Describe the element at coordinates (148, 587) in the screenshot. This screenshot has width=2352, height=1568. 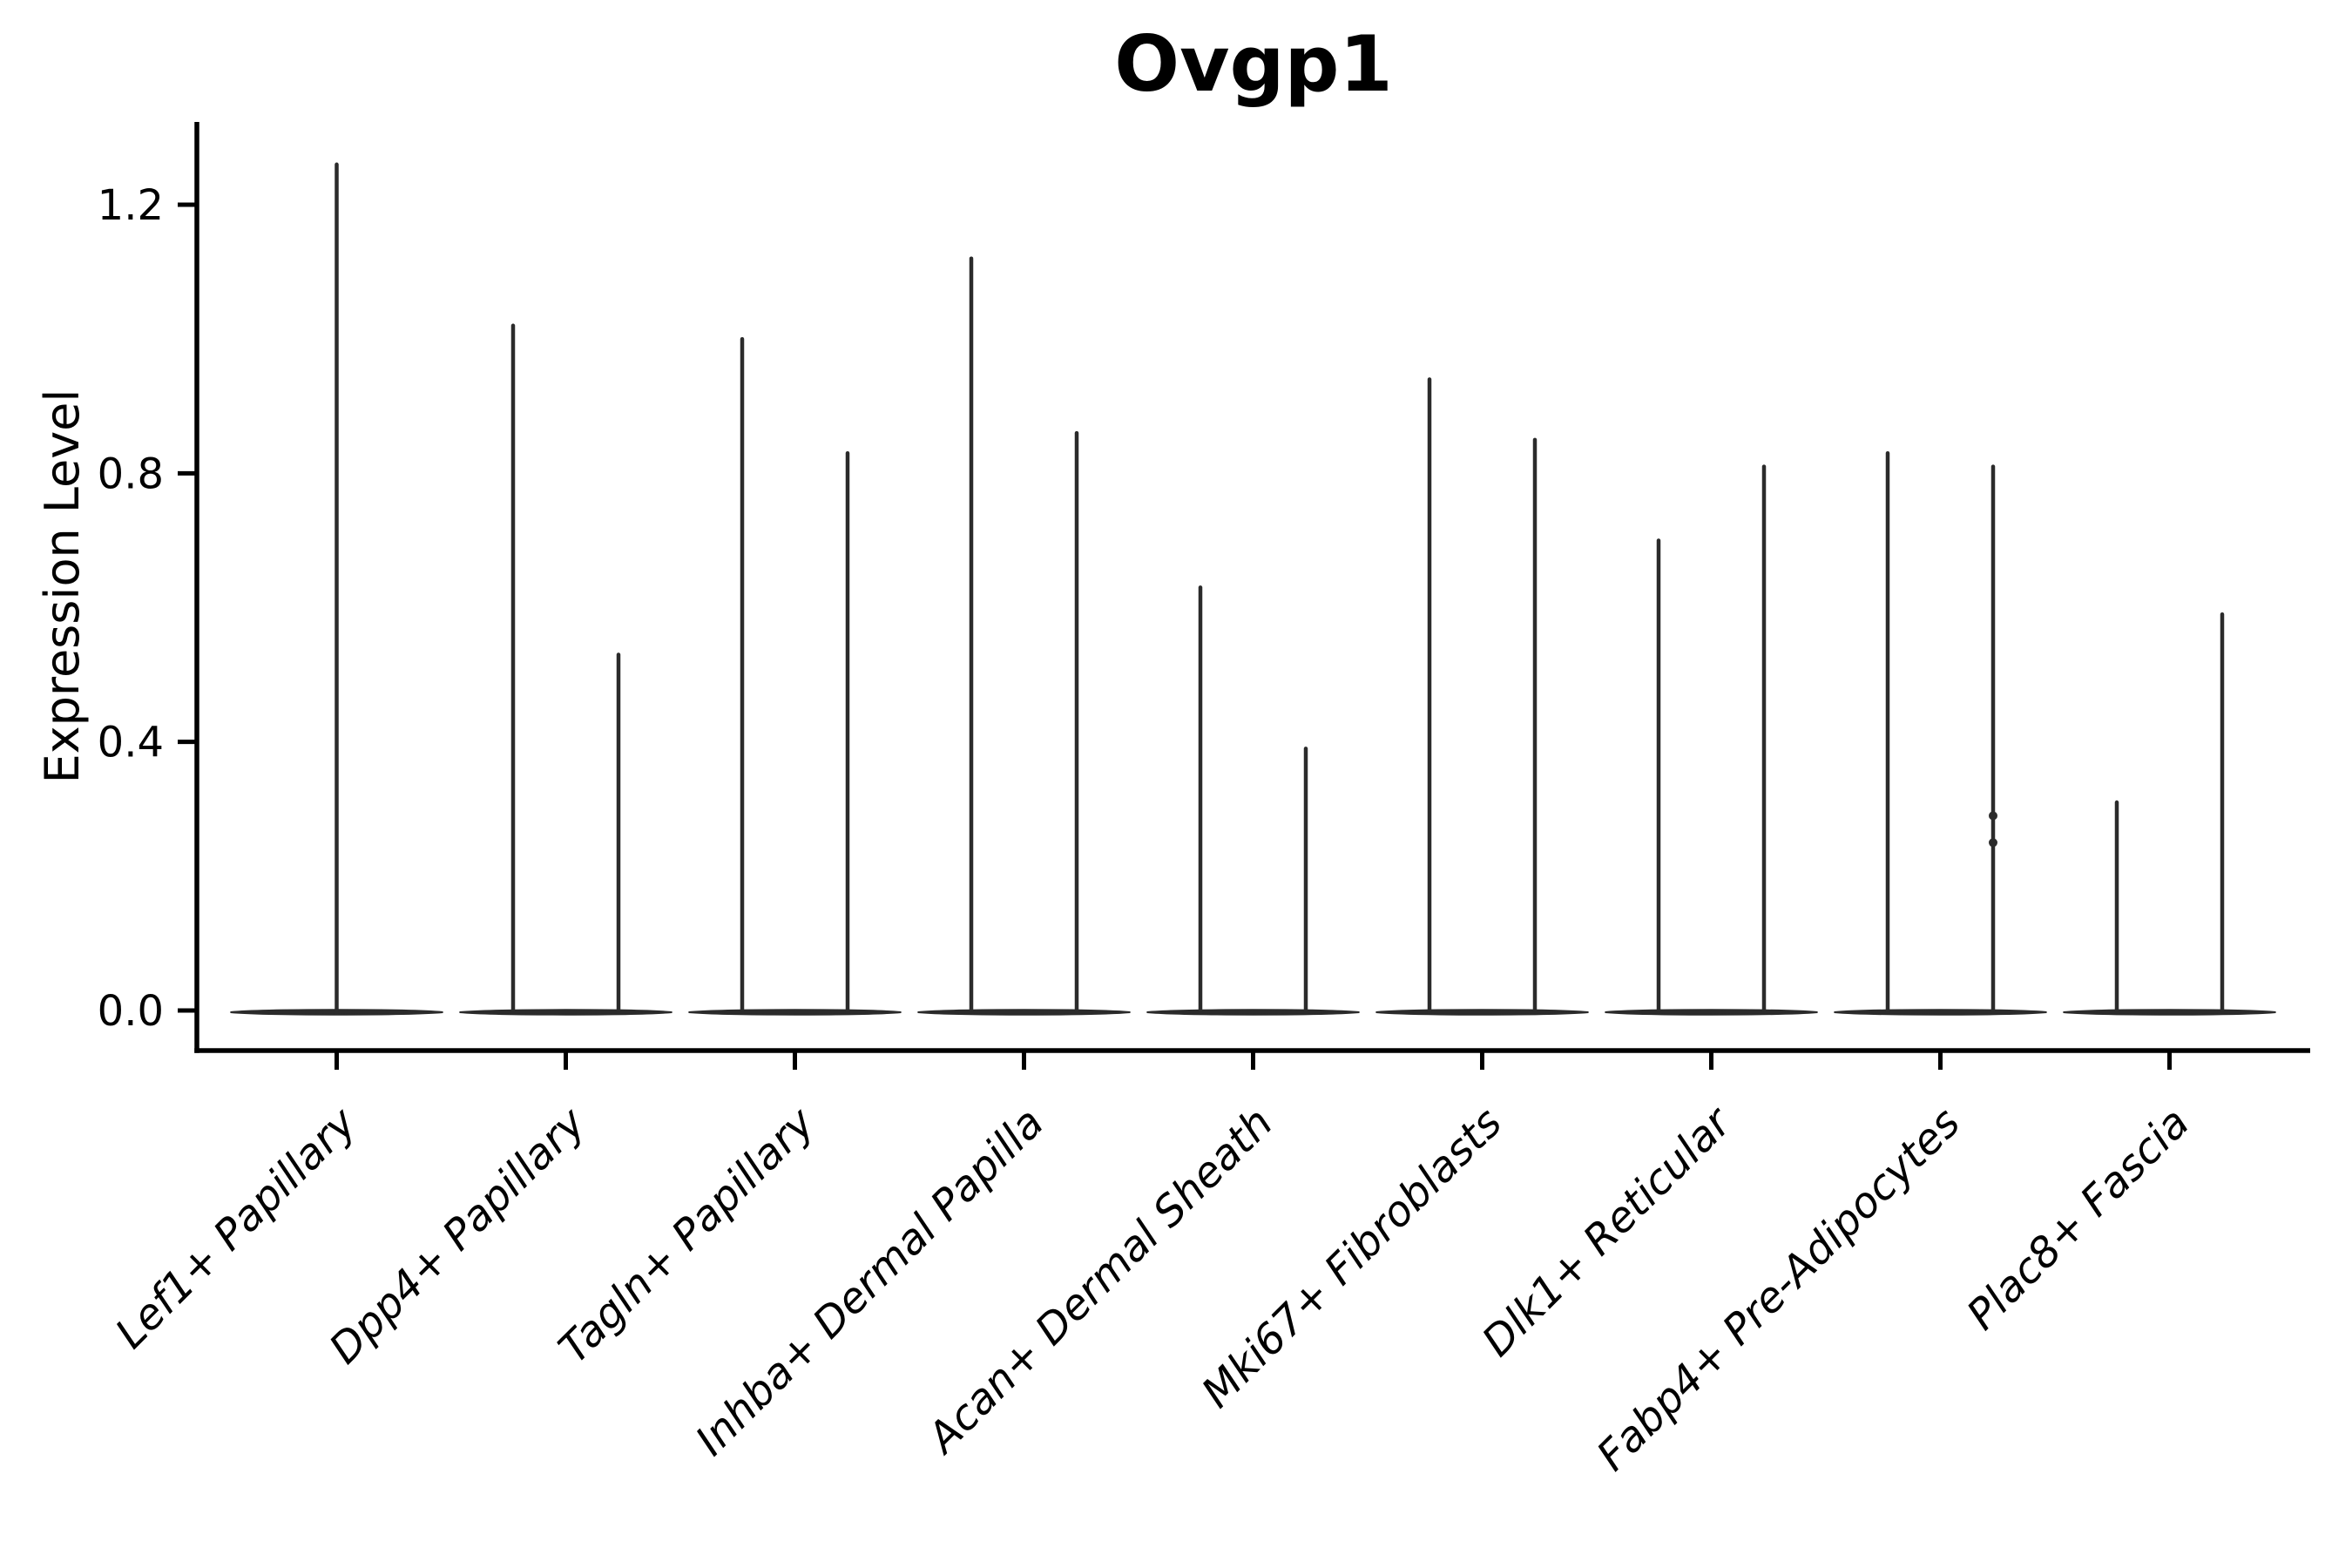
I see `y-axis: 0.0 0.4 0.8 1.2` at that location.